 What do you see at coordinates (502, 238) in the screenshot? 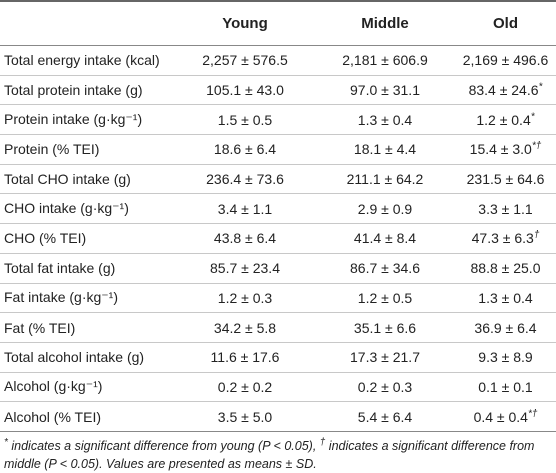
I see `cell-value: 47.3 ± 6.3` at bounding box center [502, 238].